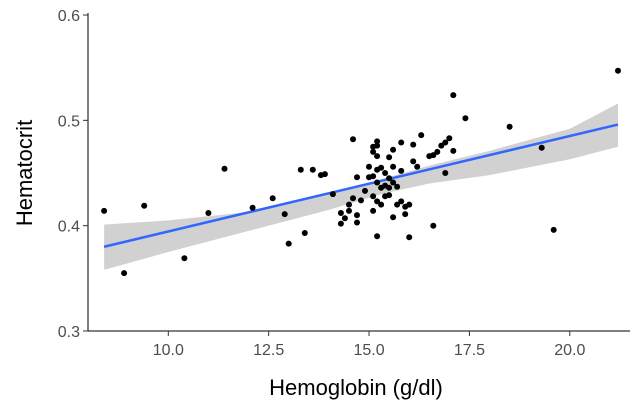 The image size is (642, 411). I want to click on y-tick-label: 0.6, so click(69, 16).